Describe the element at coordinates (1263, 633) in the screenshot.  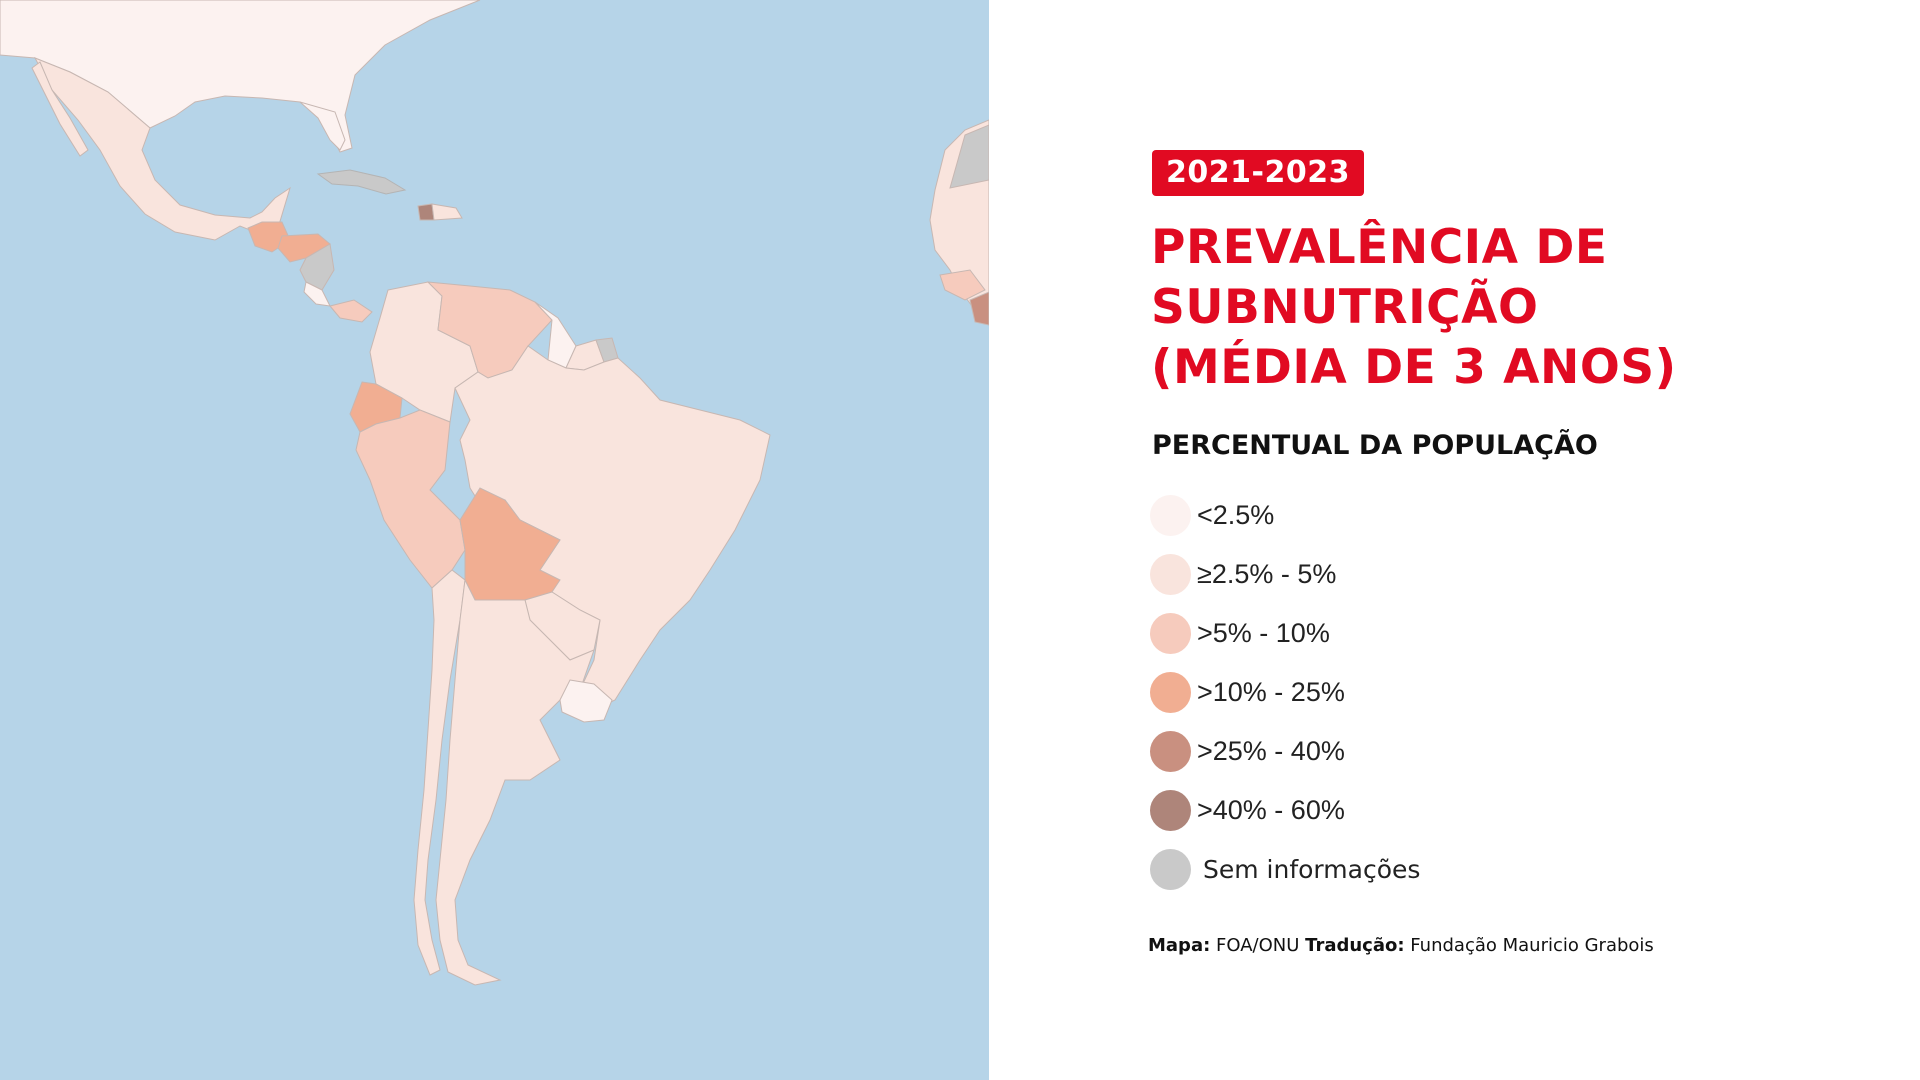
I see `legend-label: >5% - 10%` at that location.